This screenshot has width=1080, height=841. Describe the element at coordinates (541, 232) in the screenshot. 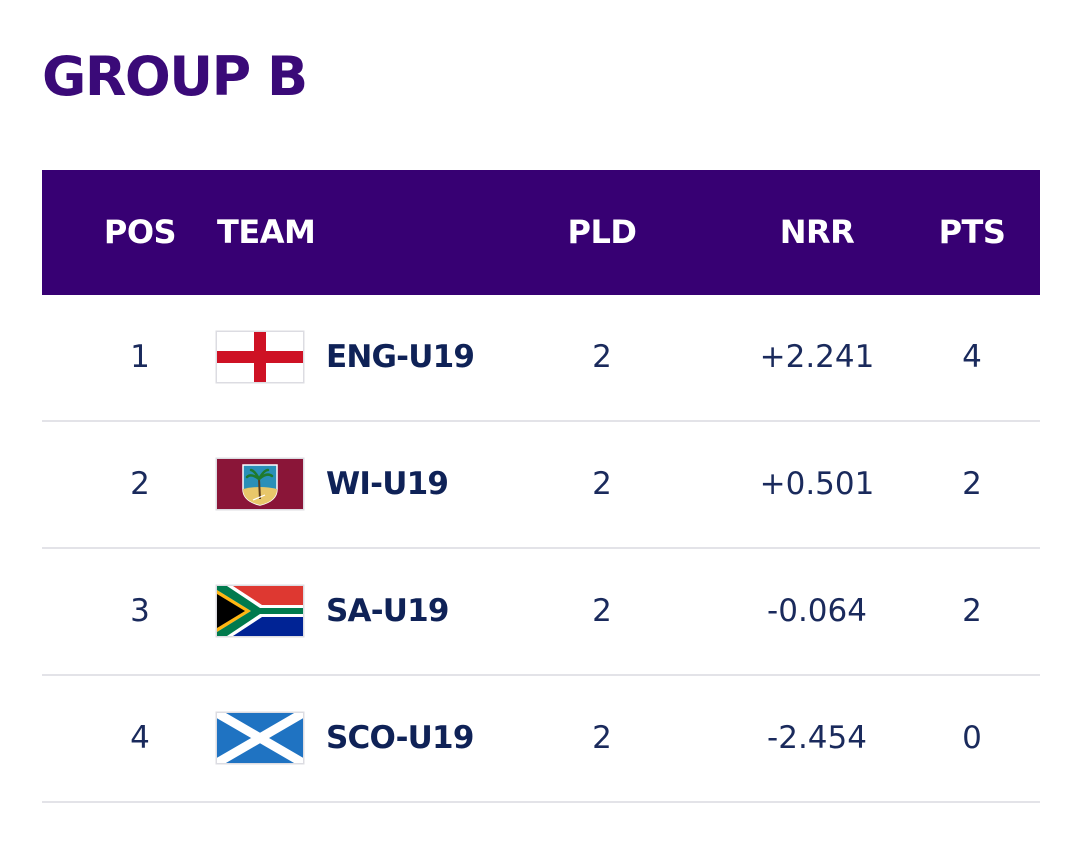

I see `table-header: POS TEAM PLD NRR PTS` at that location.